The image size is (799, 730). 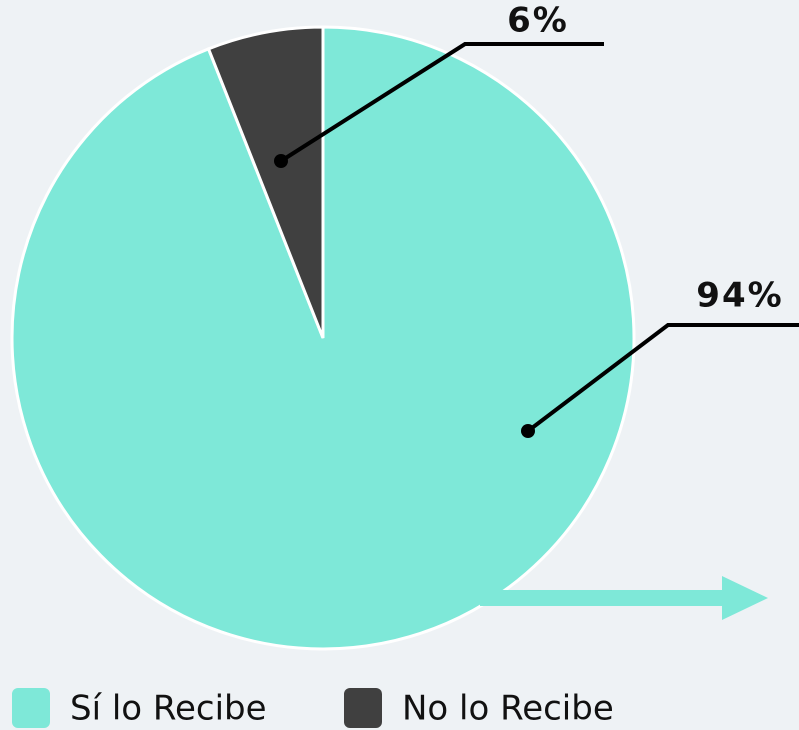 I want to click on arrow, so click(x=624, y=598).